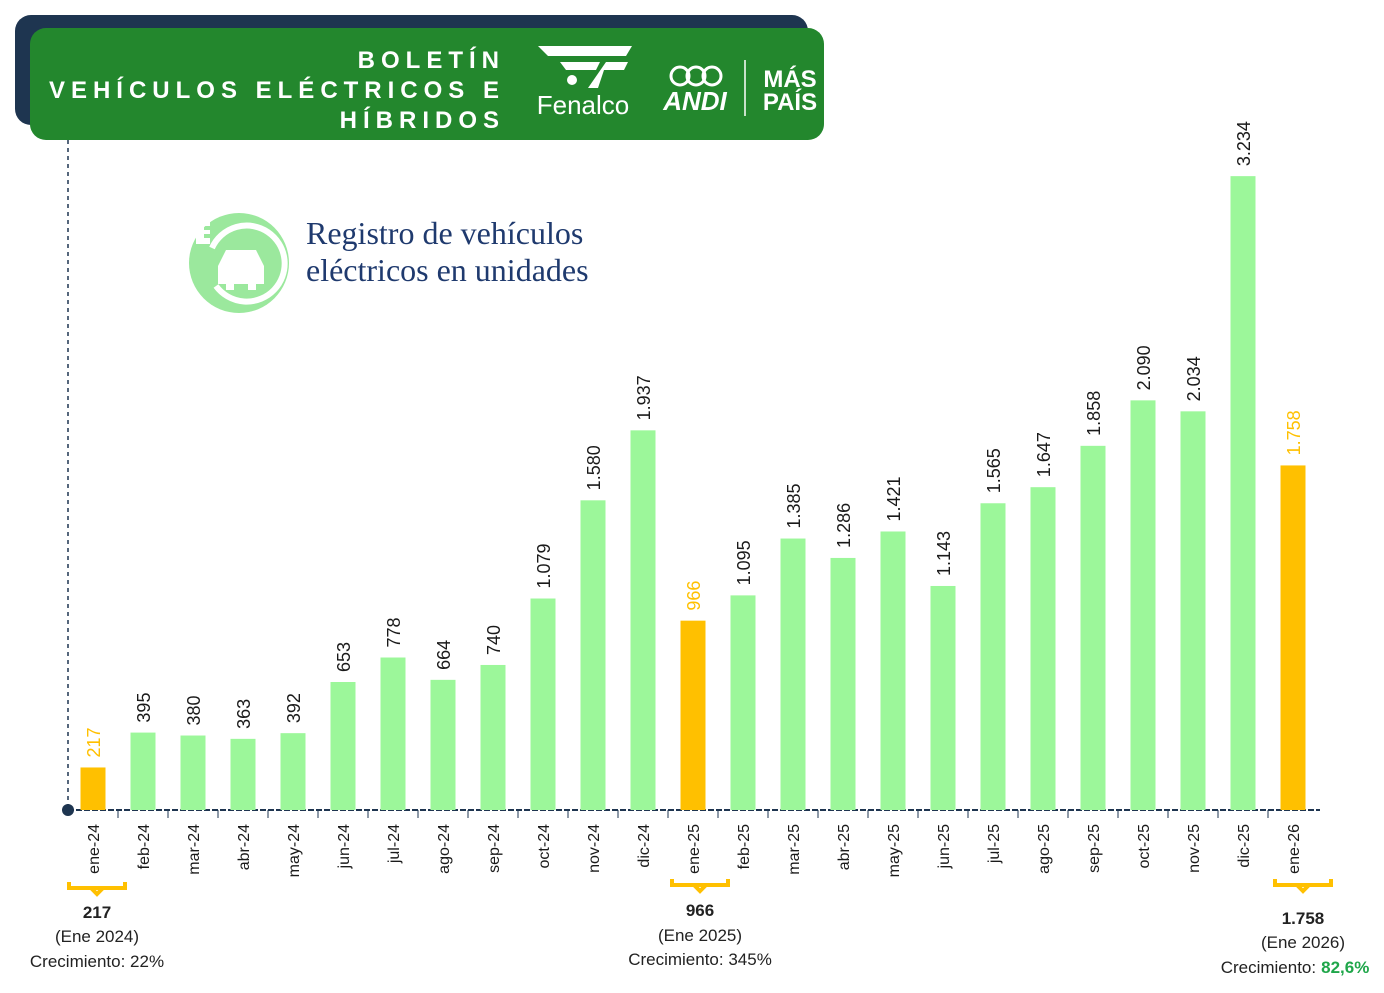 The image size is (1384, 993). Describe the element at coordinates (1345, 967) in the screenshot. I see `growth-value: 82,6%` at that location.